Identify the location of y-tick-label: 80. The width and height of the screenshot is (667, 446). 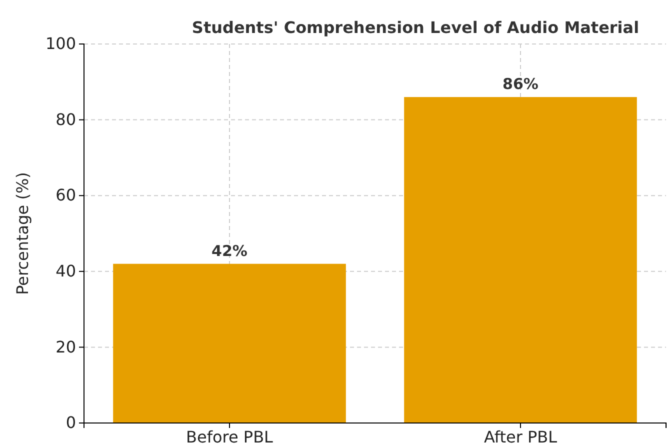
(66, 119).